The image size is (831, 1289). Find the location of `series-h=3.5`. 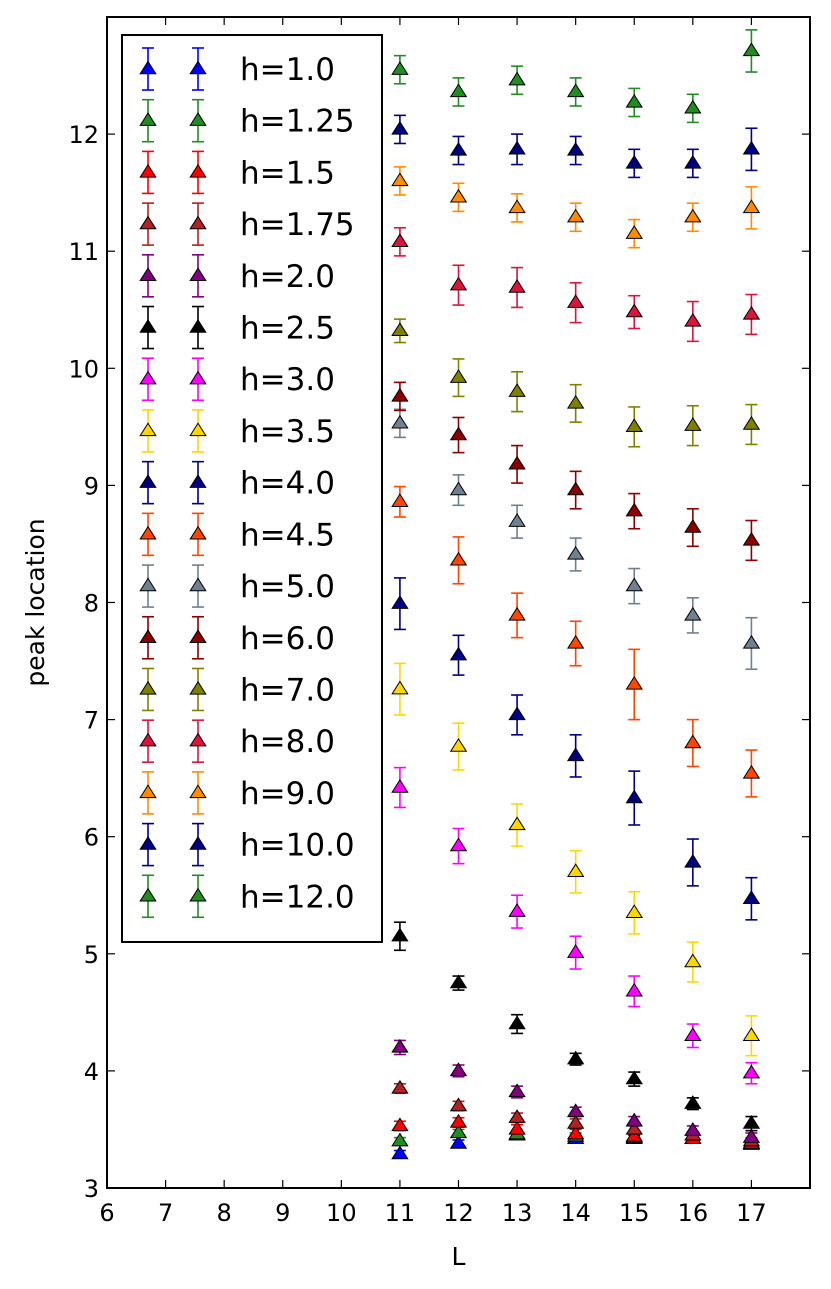

series-h=3.5 is located at coordinates (576, 859).